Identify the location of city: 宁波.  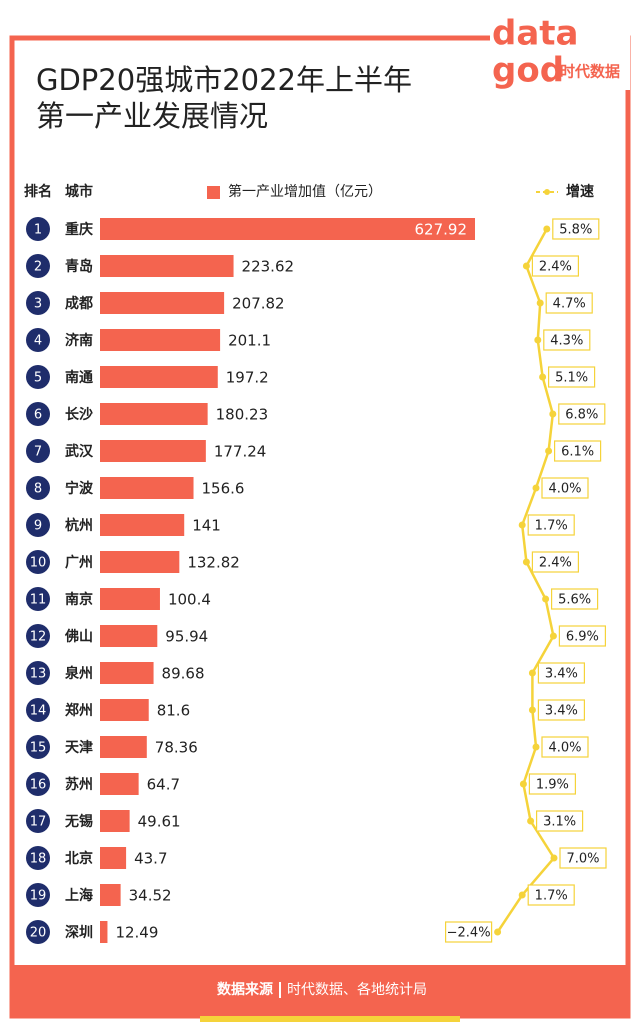
(79, 488).